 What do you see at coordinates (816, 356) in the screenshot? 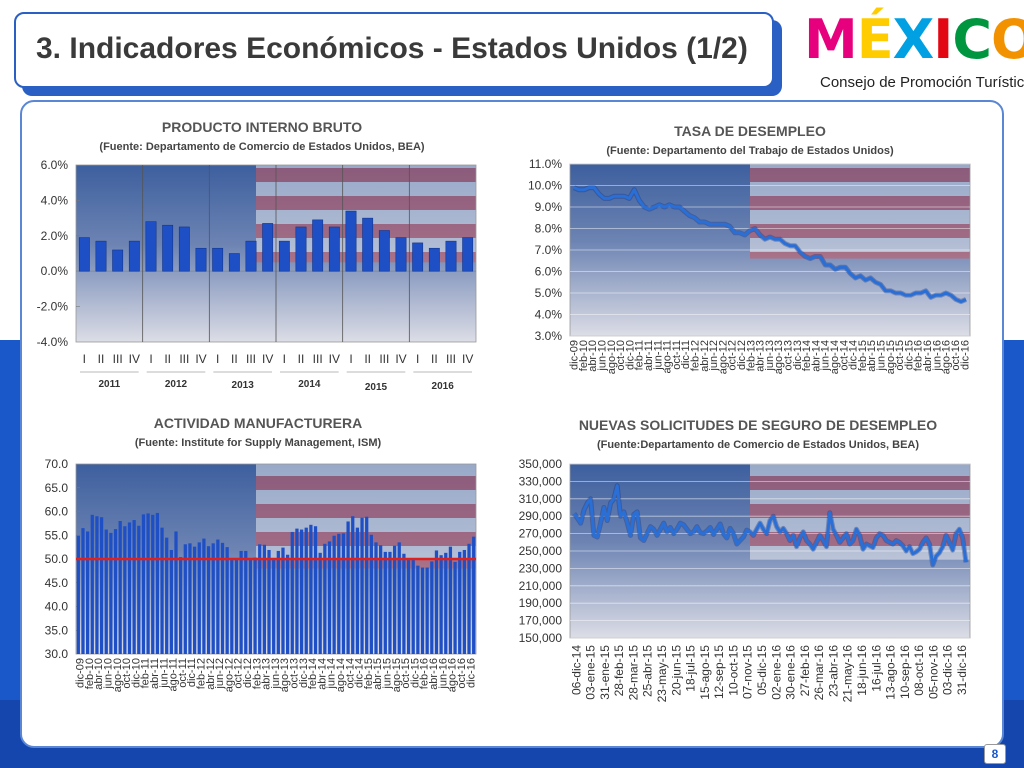
I see `x-tick-label: abr-14` at bounding box center [816, 356].